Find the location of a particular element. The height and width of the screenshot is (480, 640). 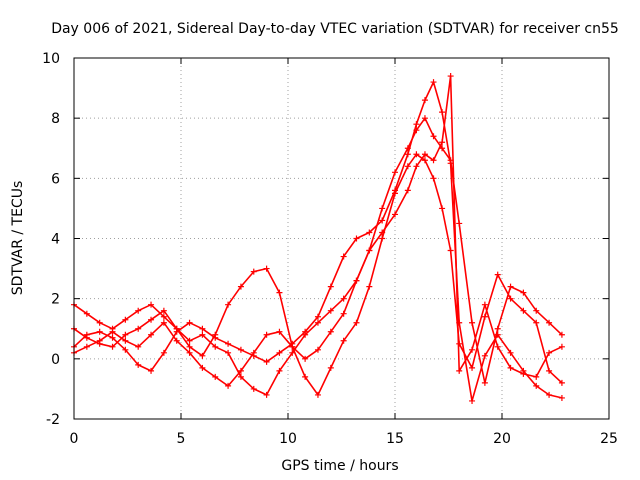

y-tick-label: 10 is located at coordinates (51, 59).